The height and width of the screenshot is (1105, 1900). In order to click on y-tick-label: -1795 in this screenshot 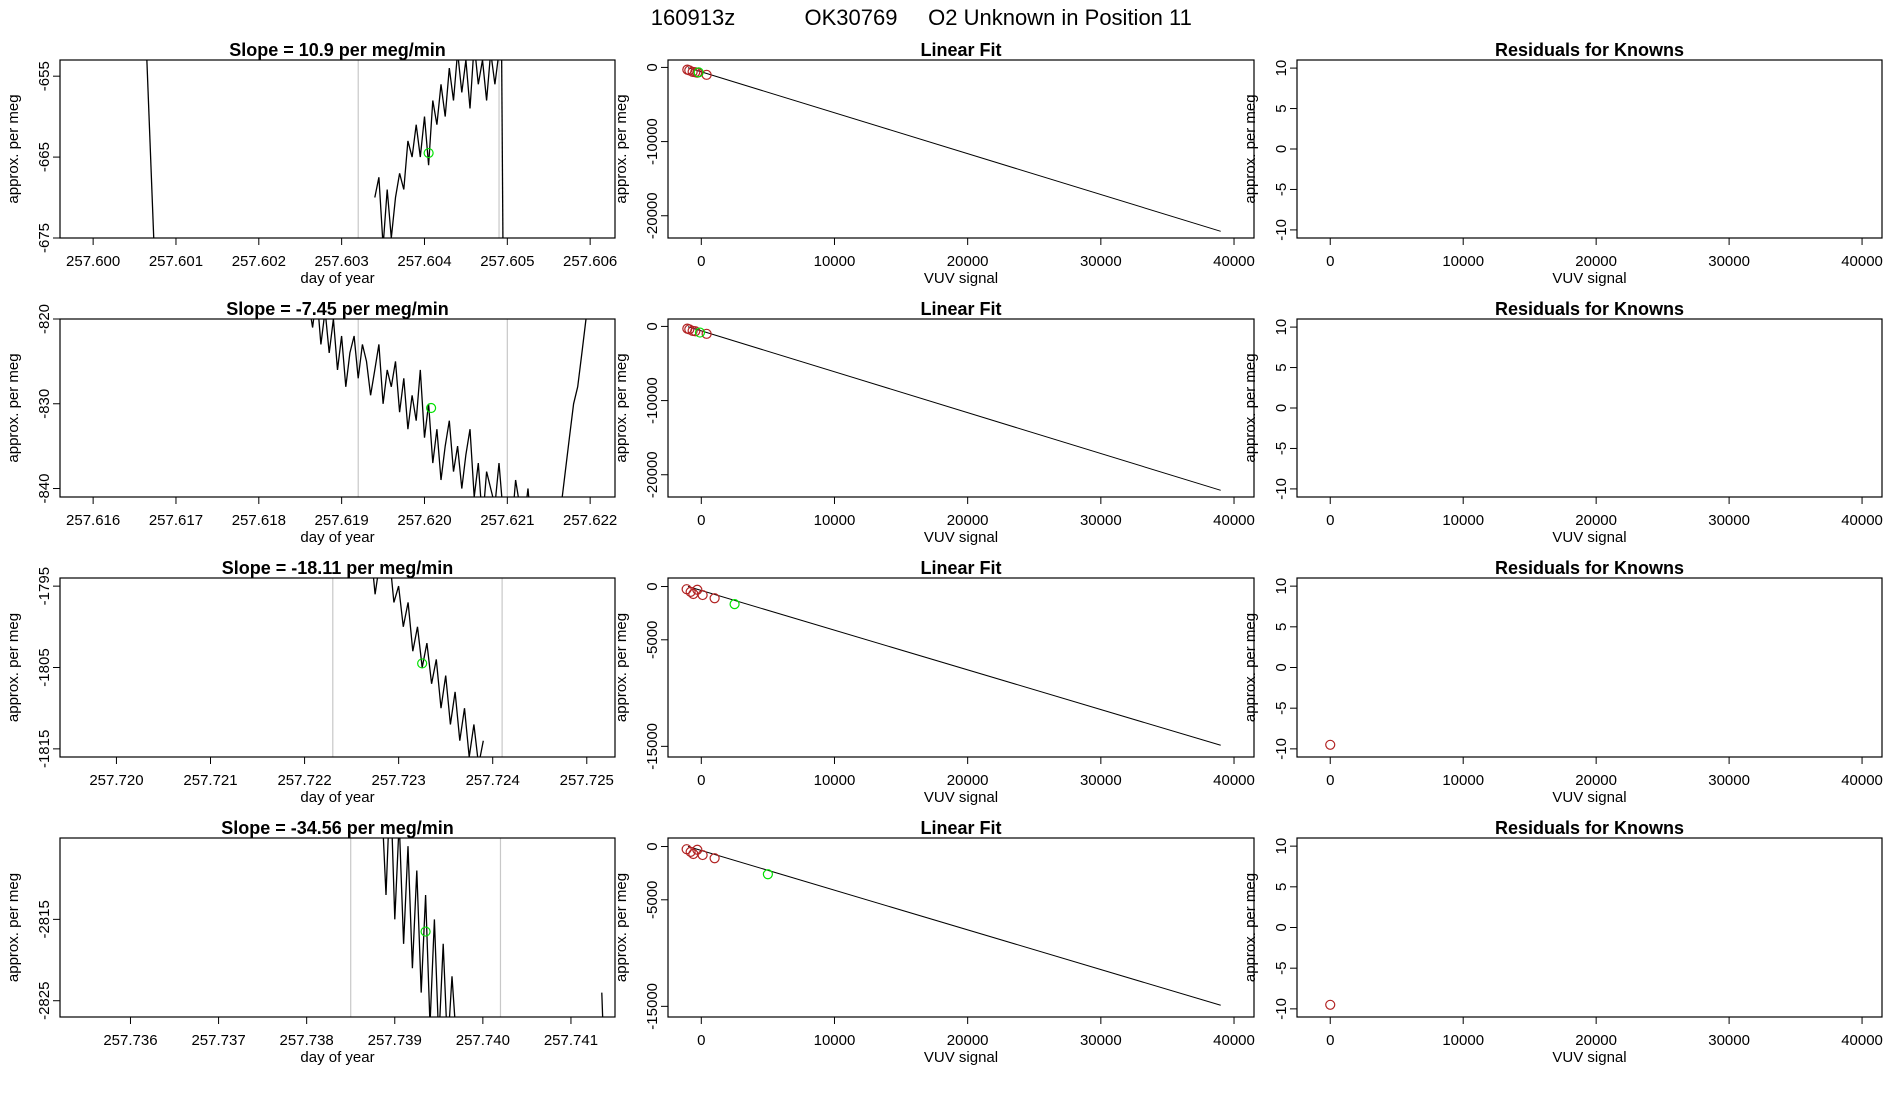, I will do `click(44, 586)`.